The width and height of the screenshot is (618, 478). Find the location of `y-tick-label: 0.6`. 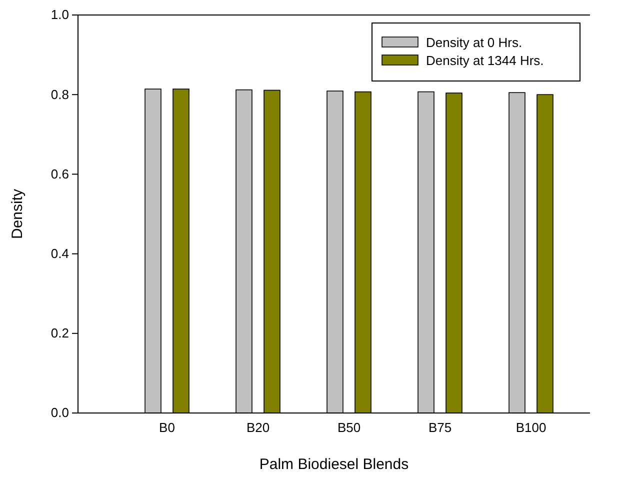

y-tick-label: 0.6 is located at coordinates (59, 174).